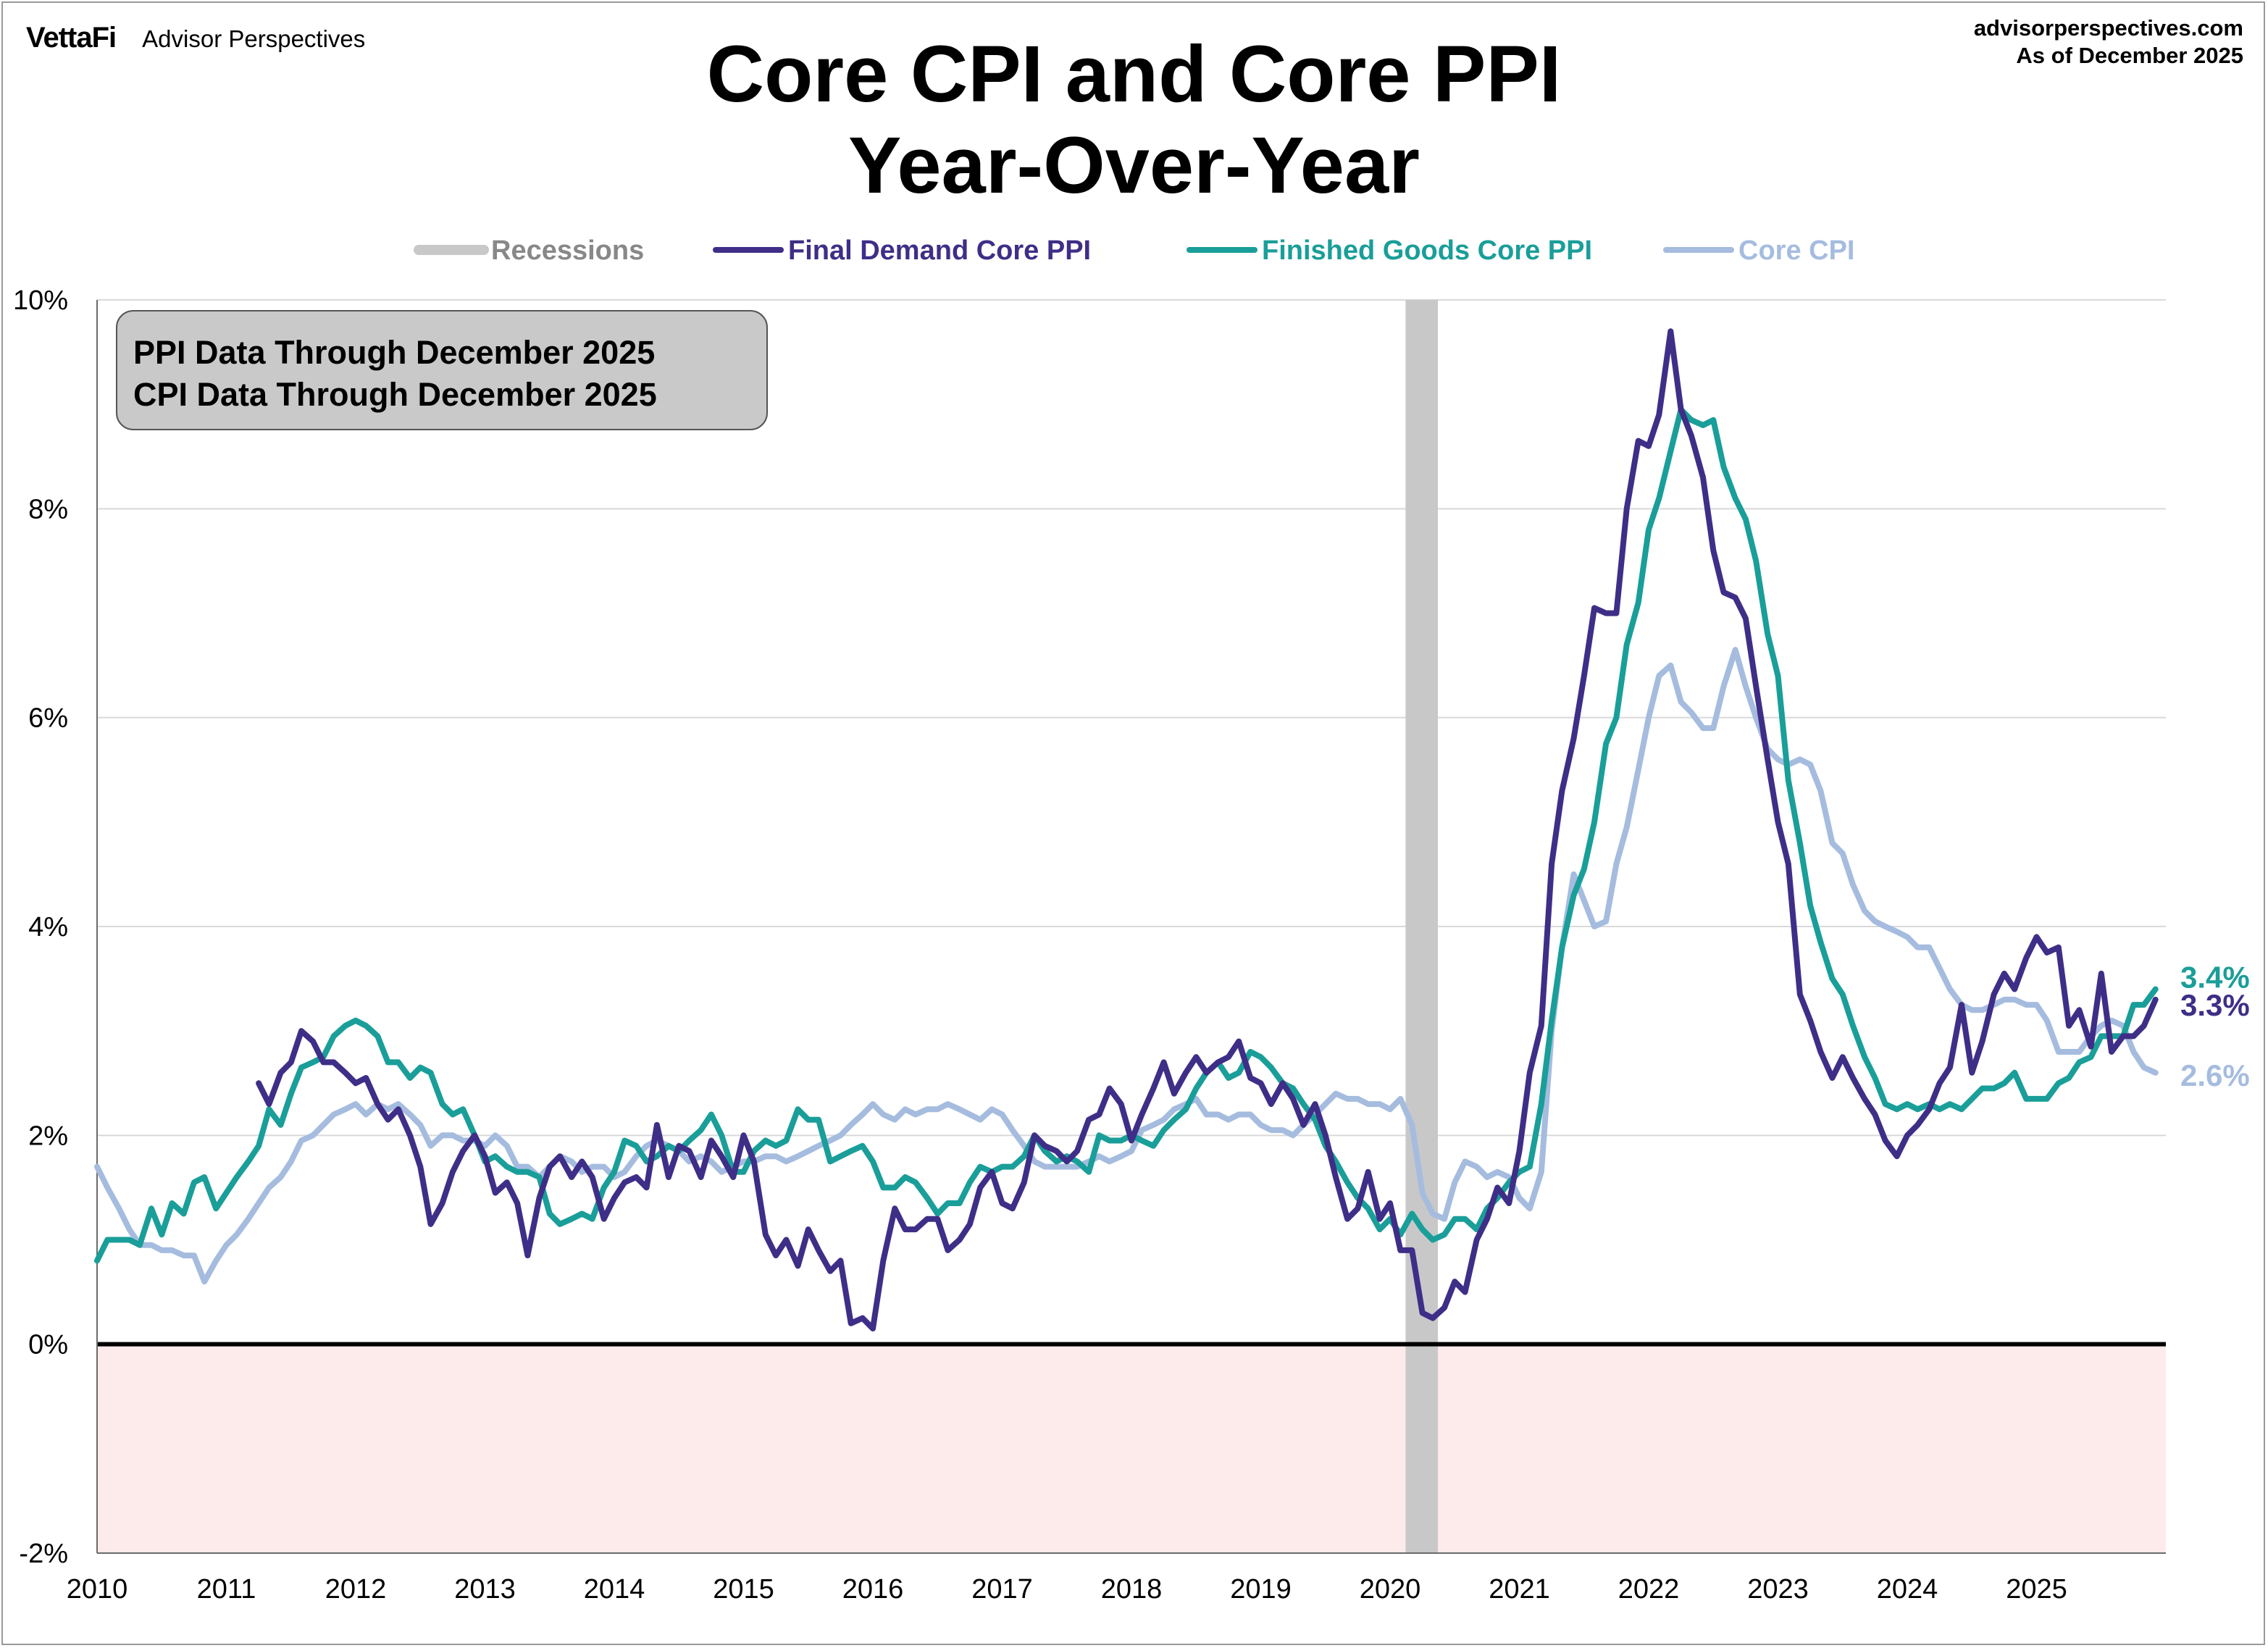 Image resolution: width=2268 pixels, height=1648 pixels. I want to click on x-tick-label: 2023, so click(1778, 1589).